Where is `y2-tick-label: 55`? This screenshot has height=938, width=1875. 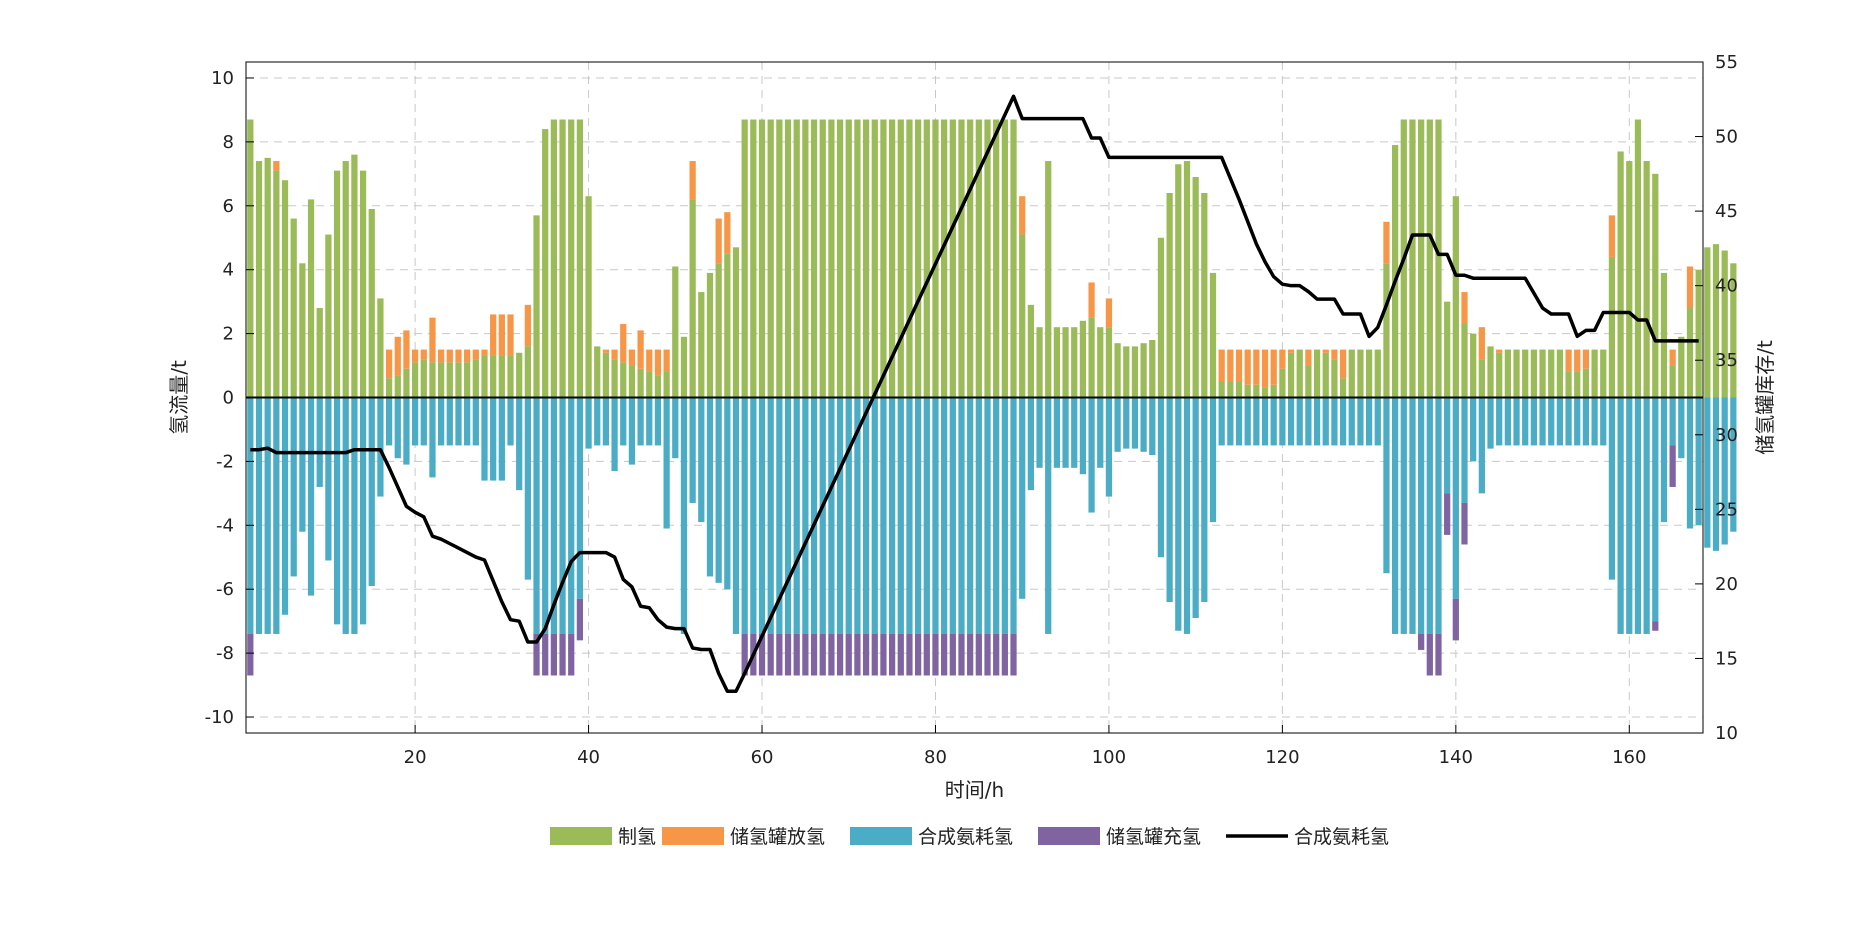
y2-tick-label: 55 is located at coordinates (1726, 62).